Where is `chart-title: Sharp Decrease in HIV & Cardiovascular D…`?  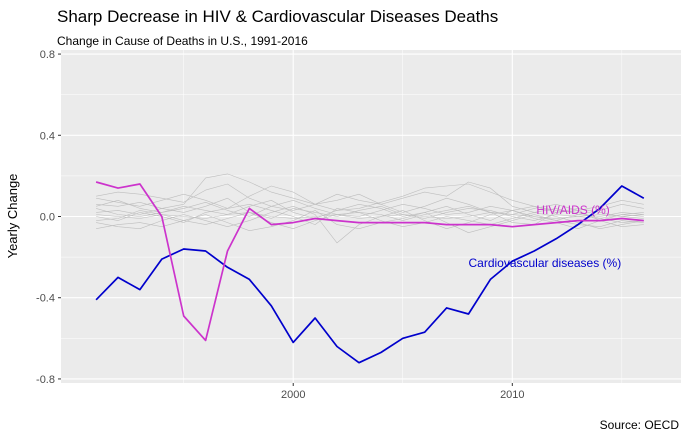
chart-title: Sharp Decrease in HIV & Cardiovascular D… is located at coordinates (278, 16).